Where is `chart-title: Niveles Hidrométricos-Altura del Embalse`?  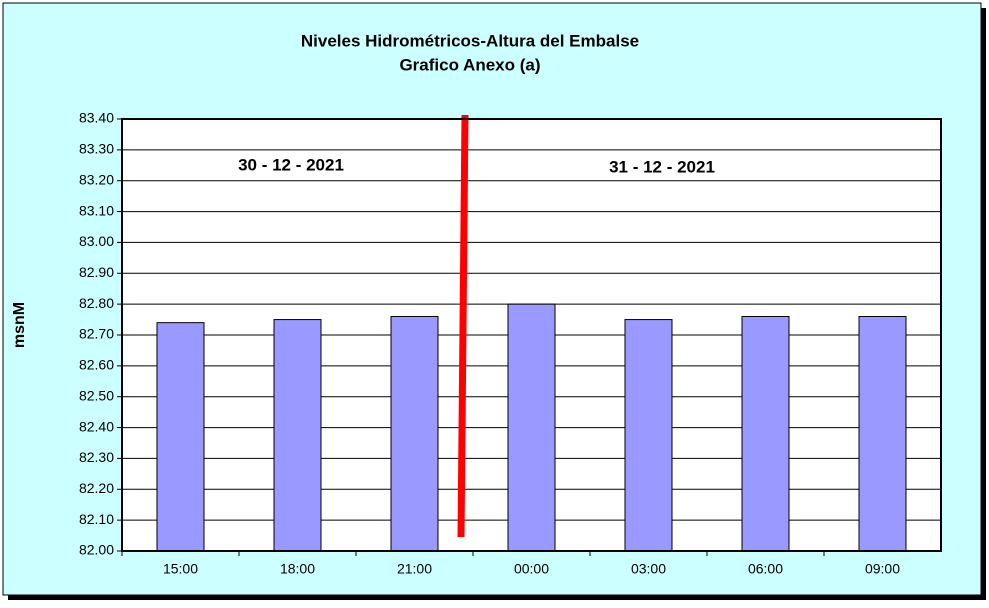
chart-title: Niveles Hidrométricos-Altura del Embalse is located at coordinates (470, 40).